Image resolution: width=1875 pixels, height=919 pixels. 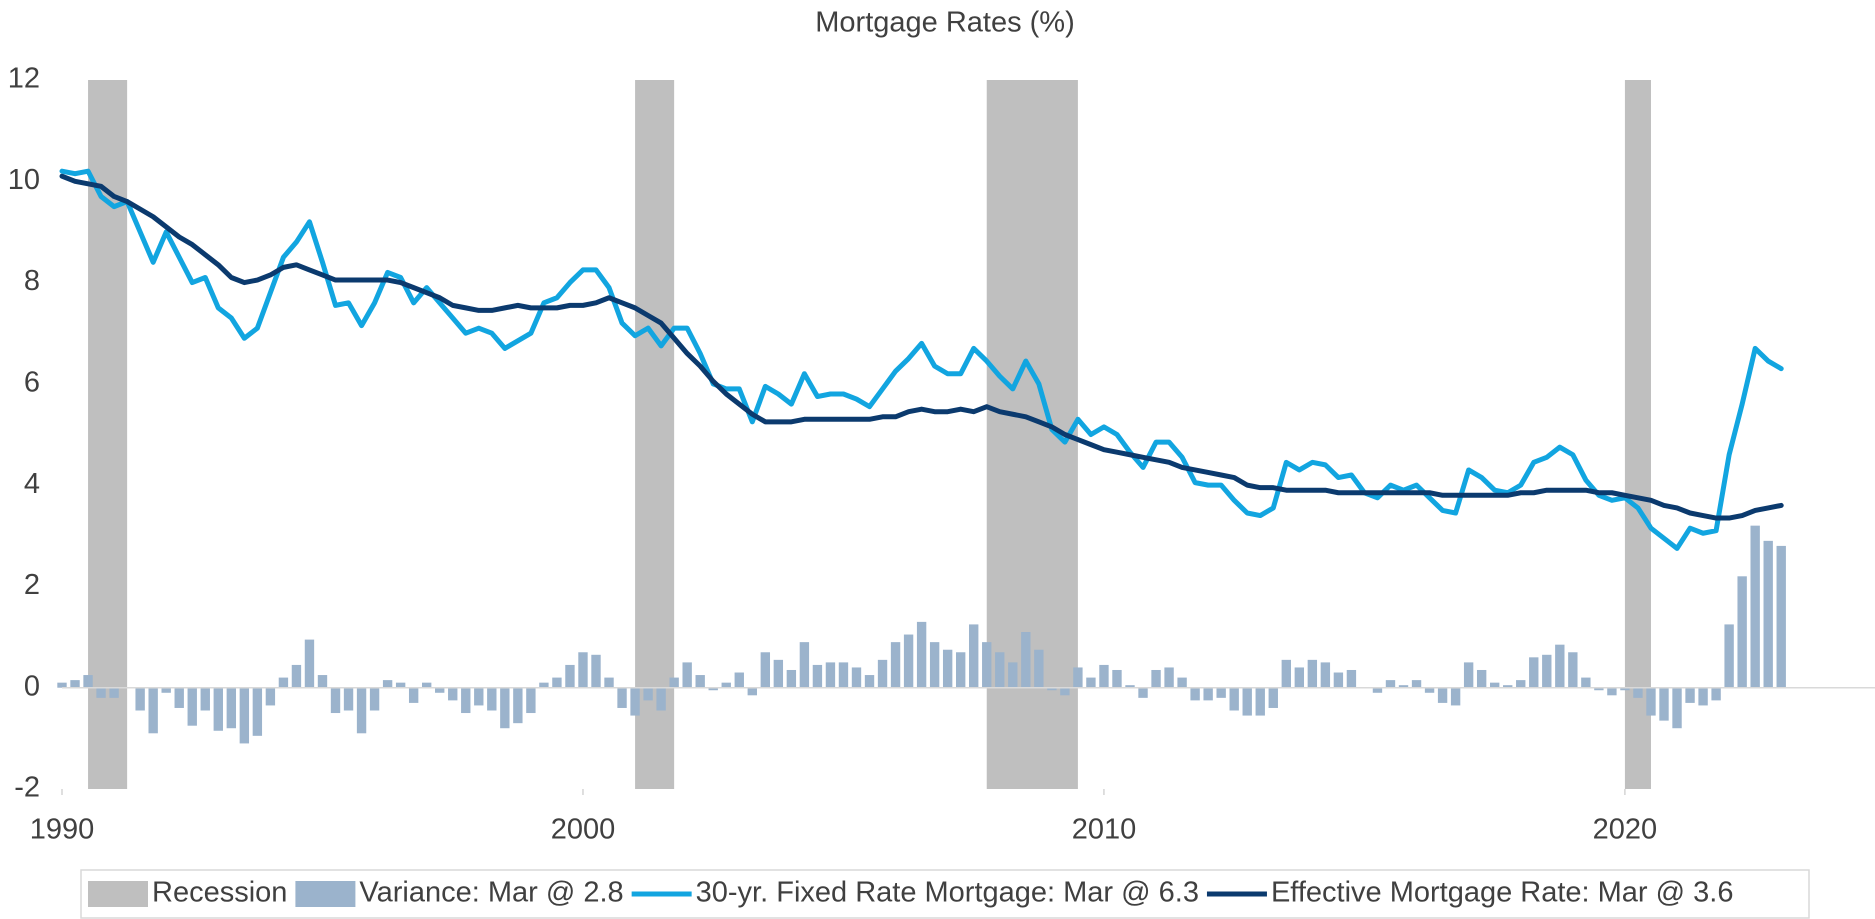 I want to click on recession-band, so click(x=1637, y=434).